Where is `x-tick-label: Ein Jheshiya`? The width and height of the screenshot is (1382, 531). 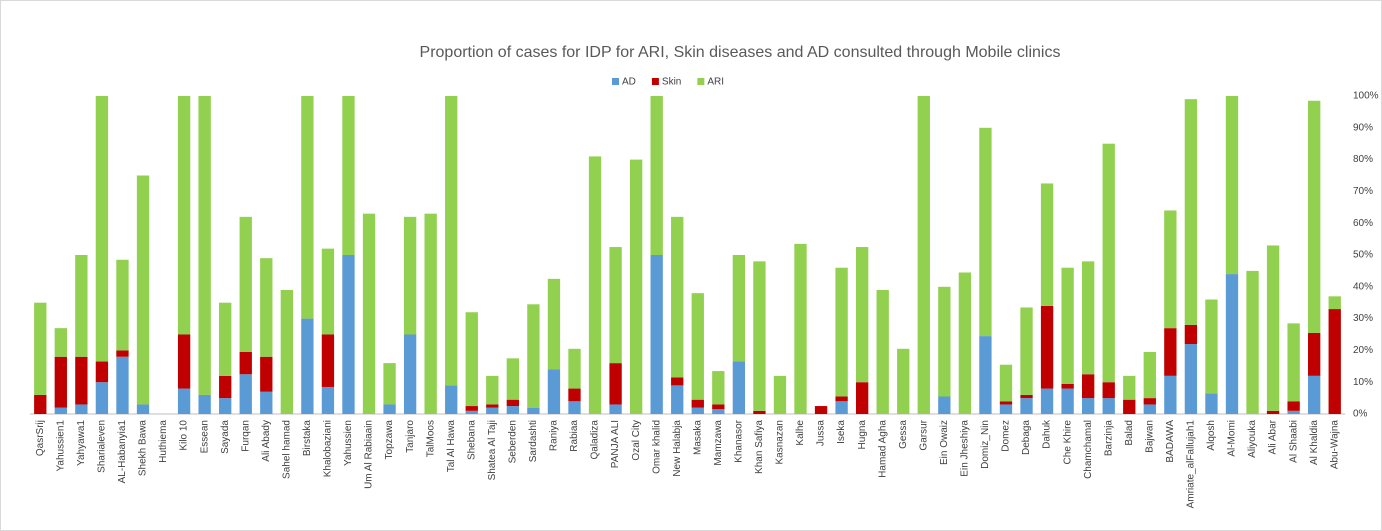
x-tick-label: Ein Jheshiya is located at coordinates (965, 448).